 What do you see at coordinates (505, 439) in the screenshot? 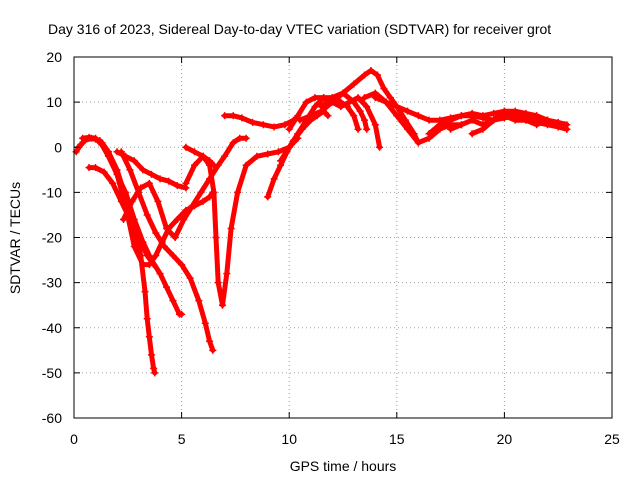
I see `x-tick-label: 20` at bounding box center [505, 439].